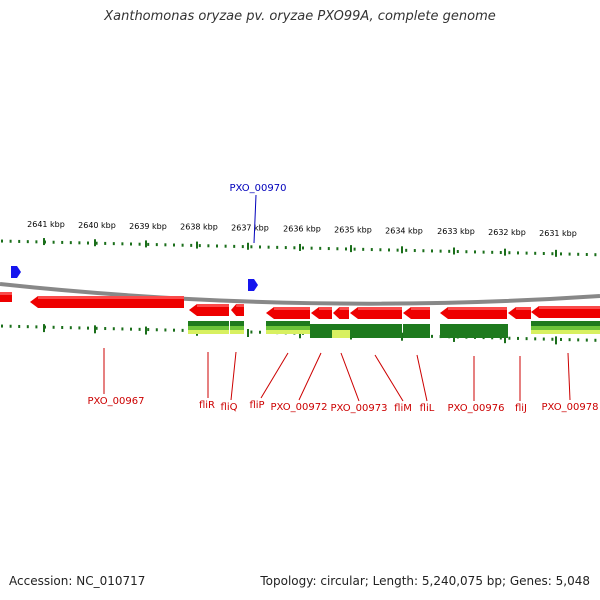 The height and width of the screenshot is (600, 600). Describe the element at coordinates (404, 230) in the screenshot. I see `scale-tick-label: 2634 kbp` at that location.